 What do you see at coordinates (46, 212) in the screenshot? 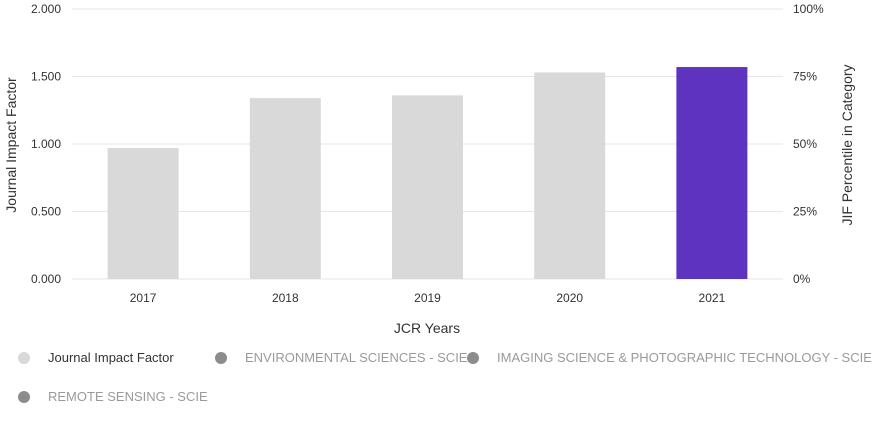
I see `y-tick-label: 0.500` at bounding box center [46, 212].